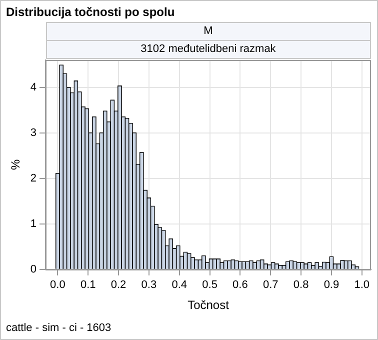  I want to click on x-tick-label: 0.8, so click(301, 285).